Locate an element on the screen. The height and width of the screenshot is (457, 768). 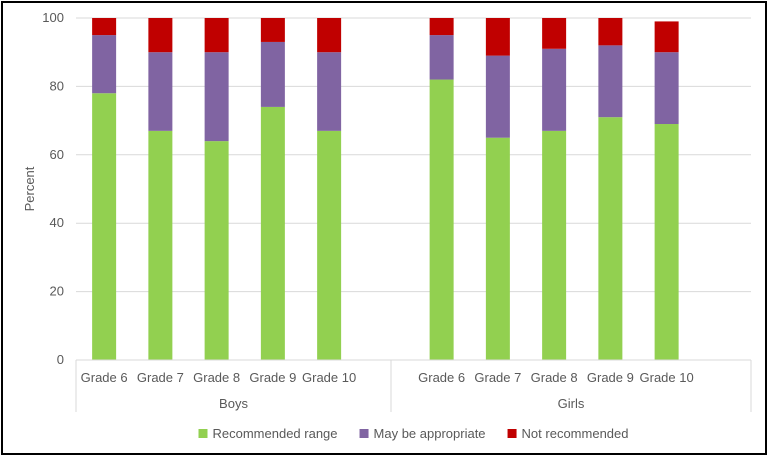
legend-swatch-not-recommended is located at coordinates (512, 433).